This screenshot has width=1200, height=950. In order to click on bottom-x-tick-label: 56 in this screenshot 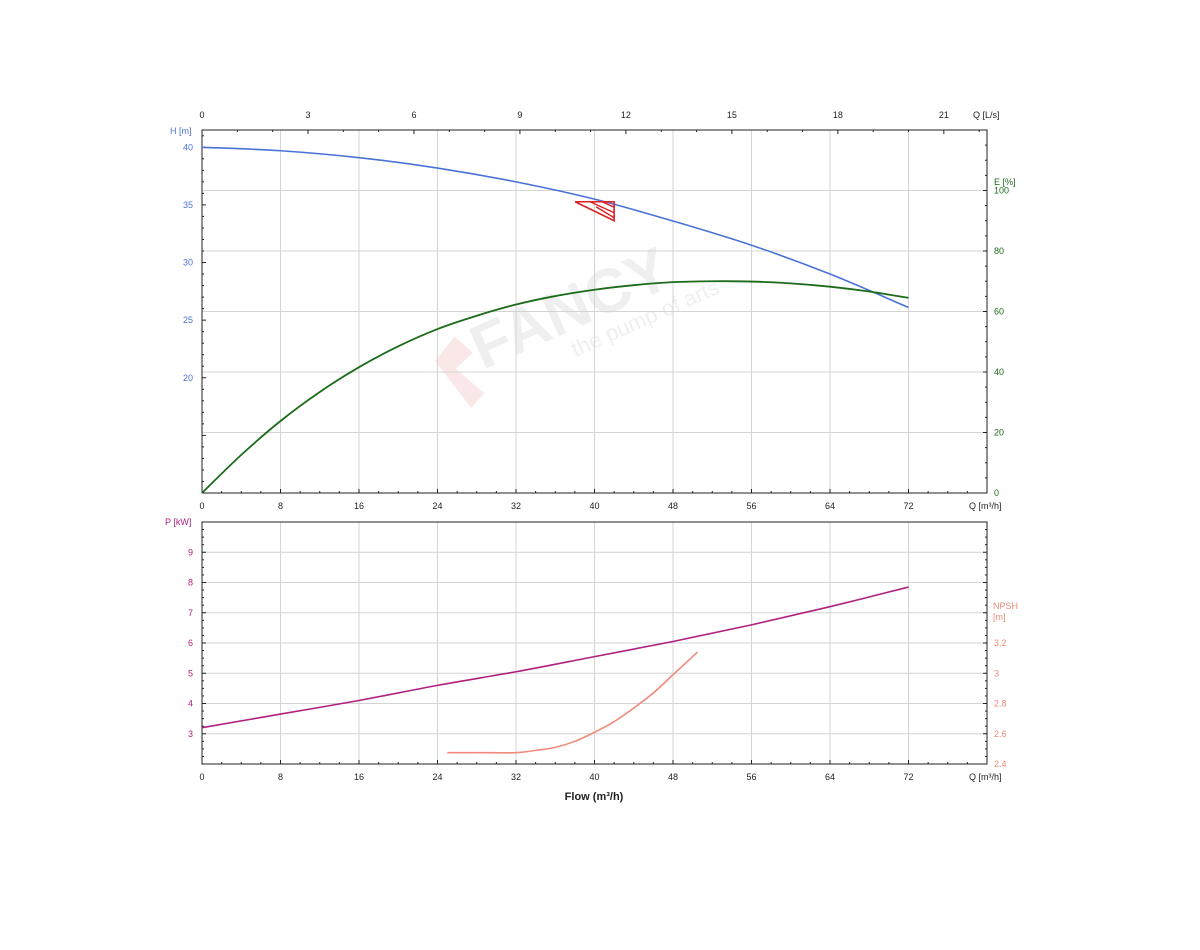, I will do `click(751, 777)`.